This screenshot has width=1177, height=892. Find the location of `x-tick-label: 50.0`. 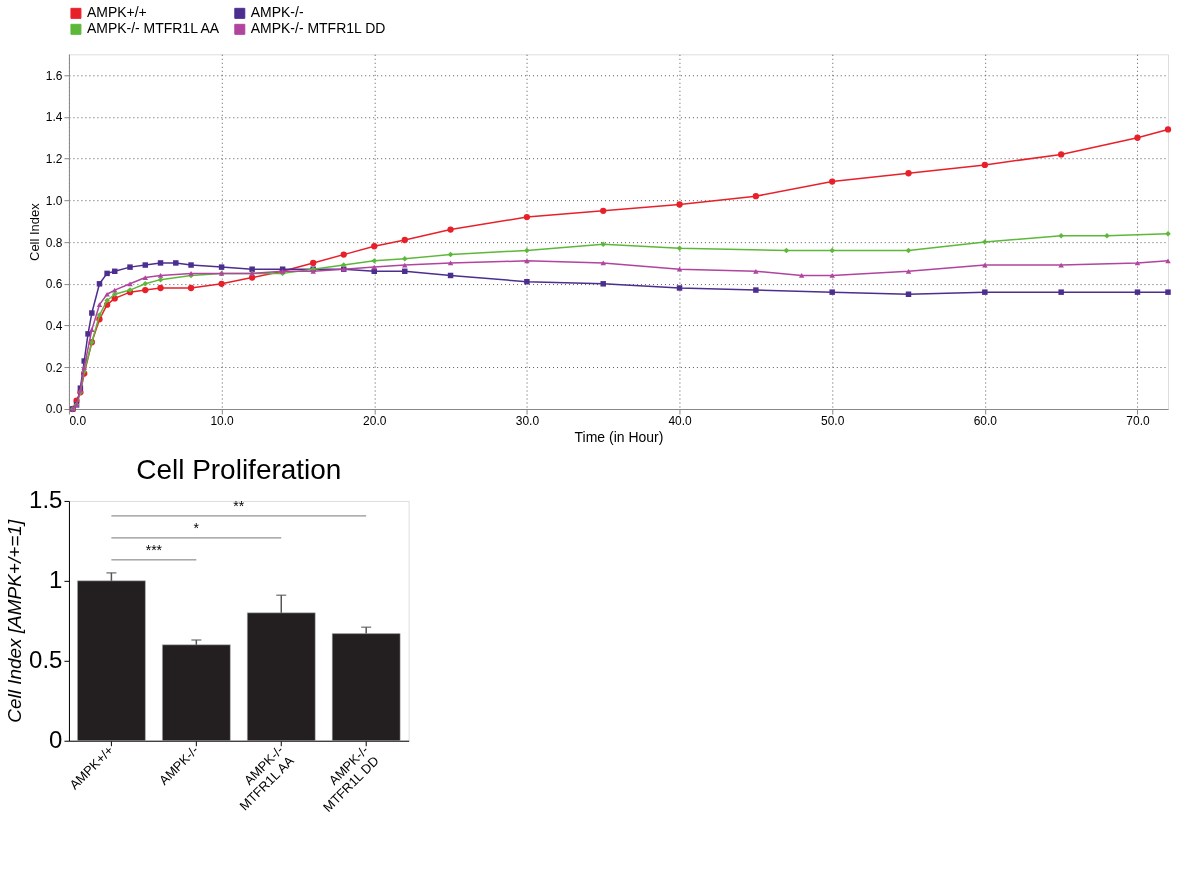

x-tick-label: 50.0 is located at coordinates (833, 421).